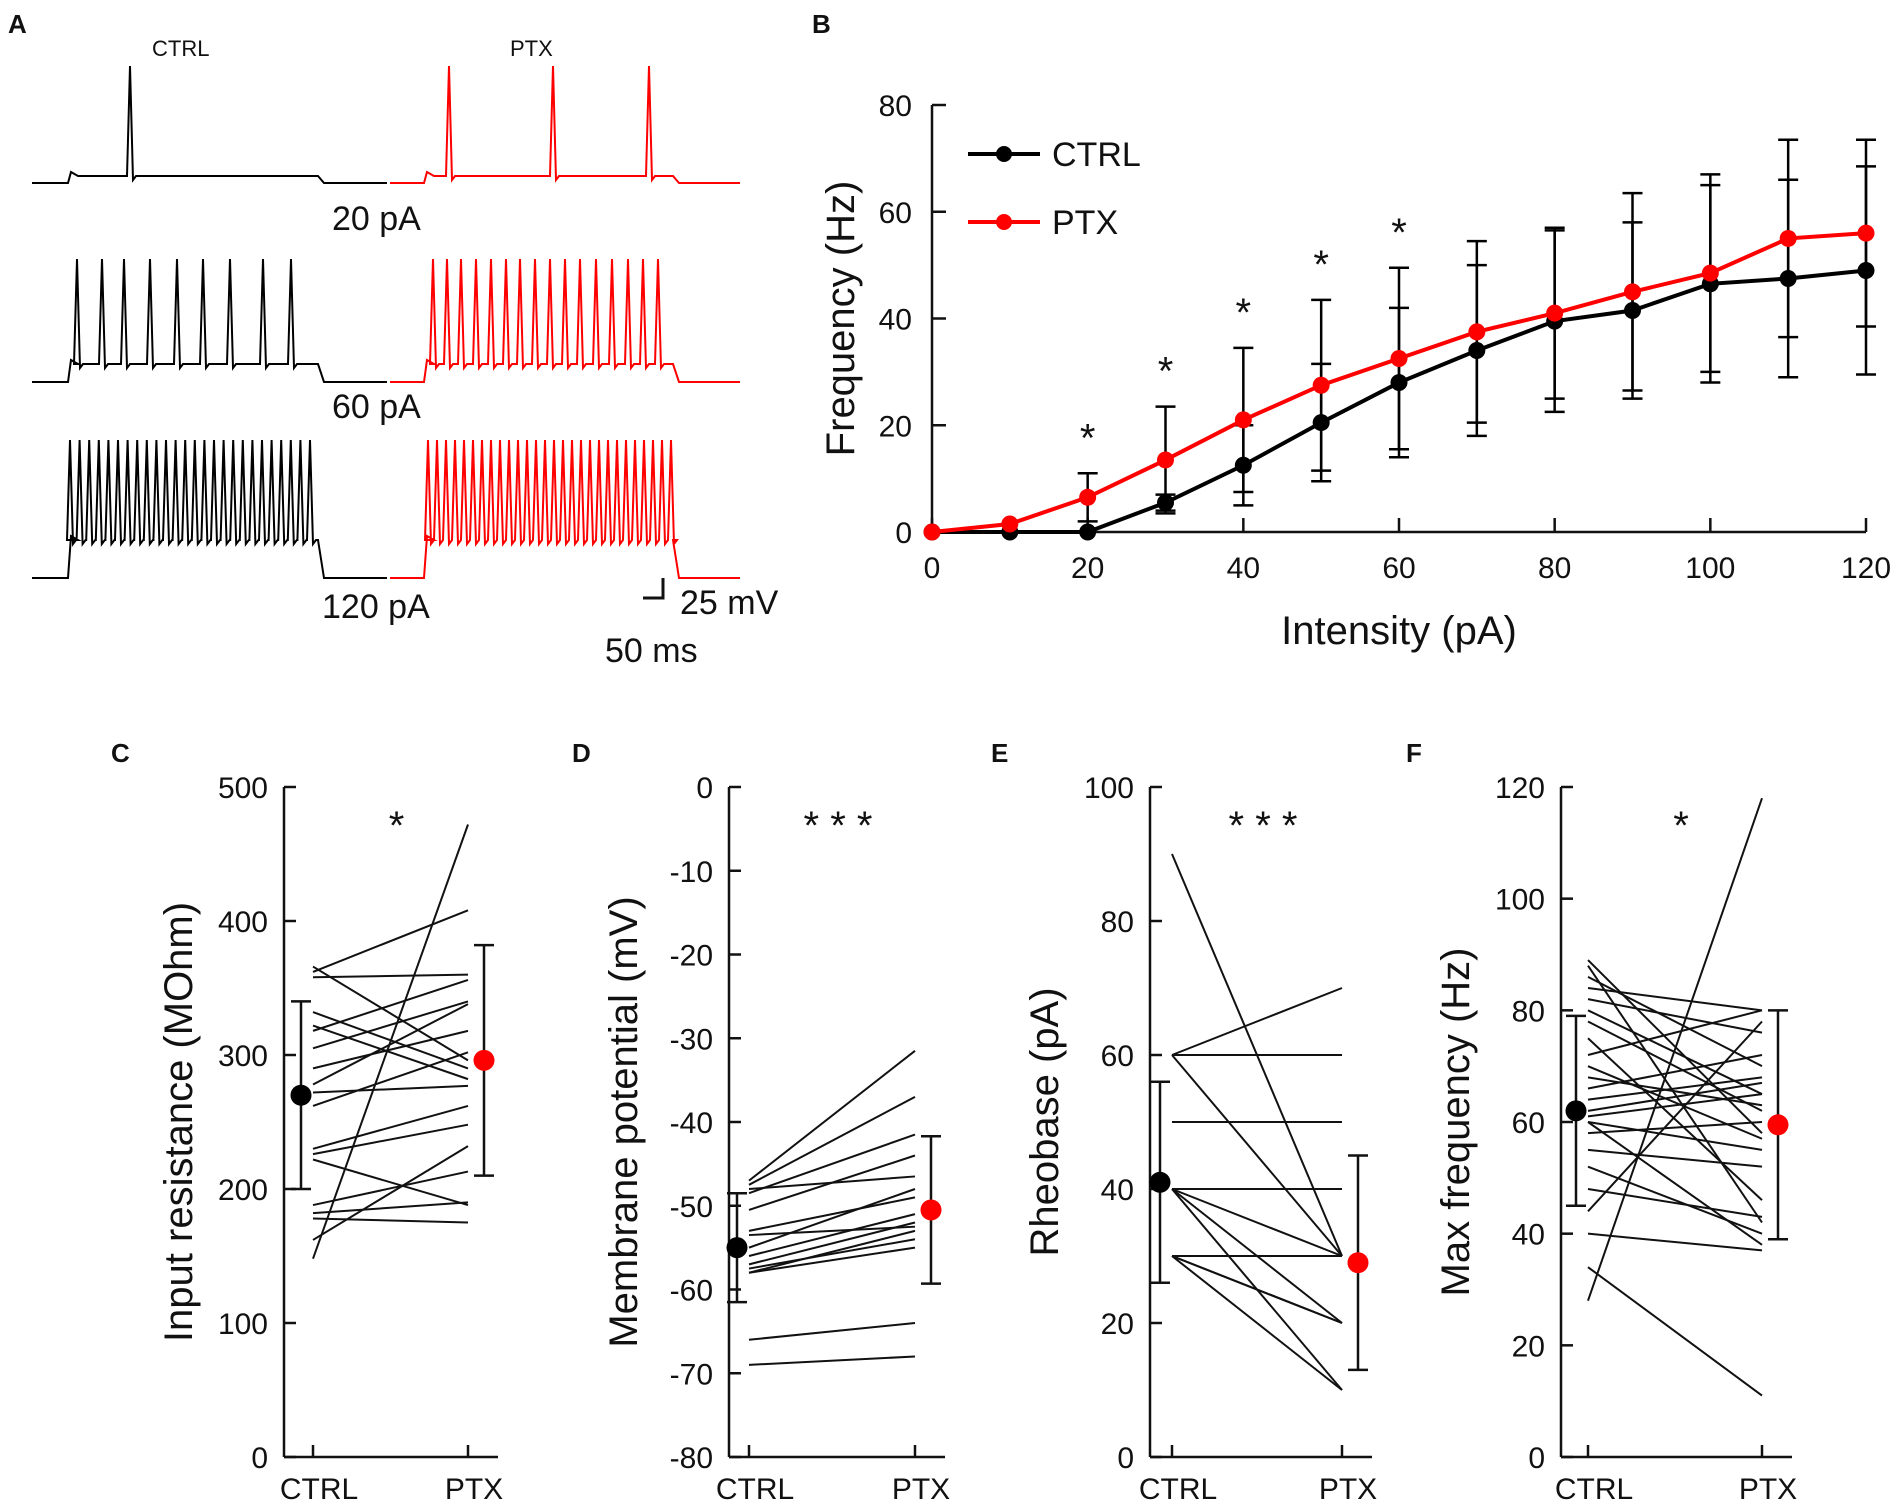  What do you see at coordinates (319, 1489) in the screenshot?
I see `panel-c-x-tick-label: CTRL` at bounding box center [319, 1489].